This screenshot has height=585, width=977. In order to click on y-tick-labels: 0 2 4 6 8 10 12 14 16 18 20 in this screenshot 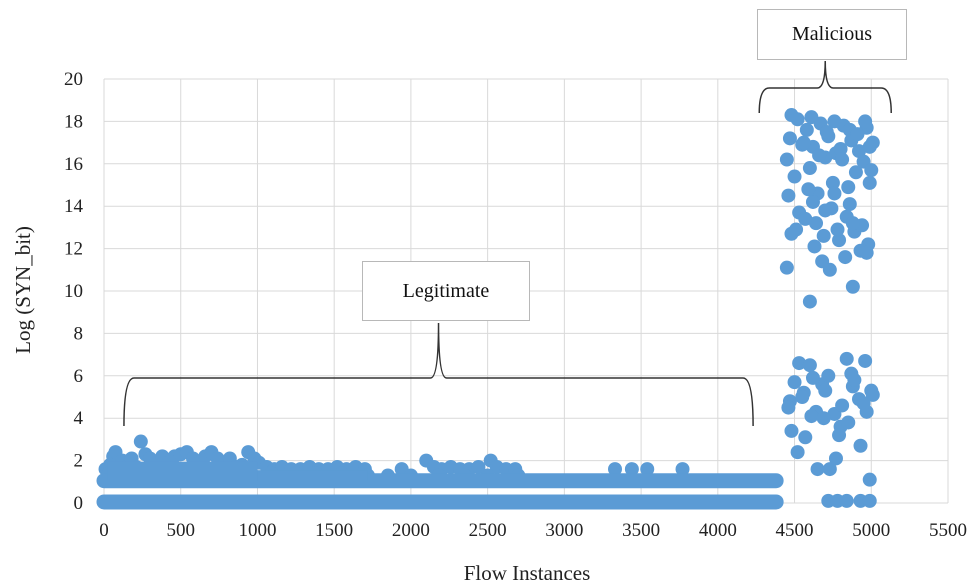, I will do `click(74, 291)`.